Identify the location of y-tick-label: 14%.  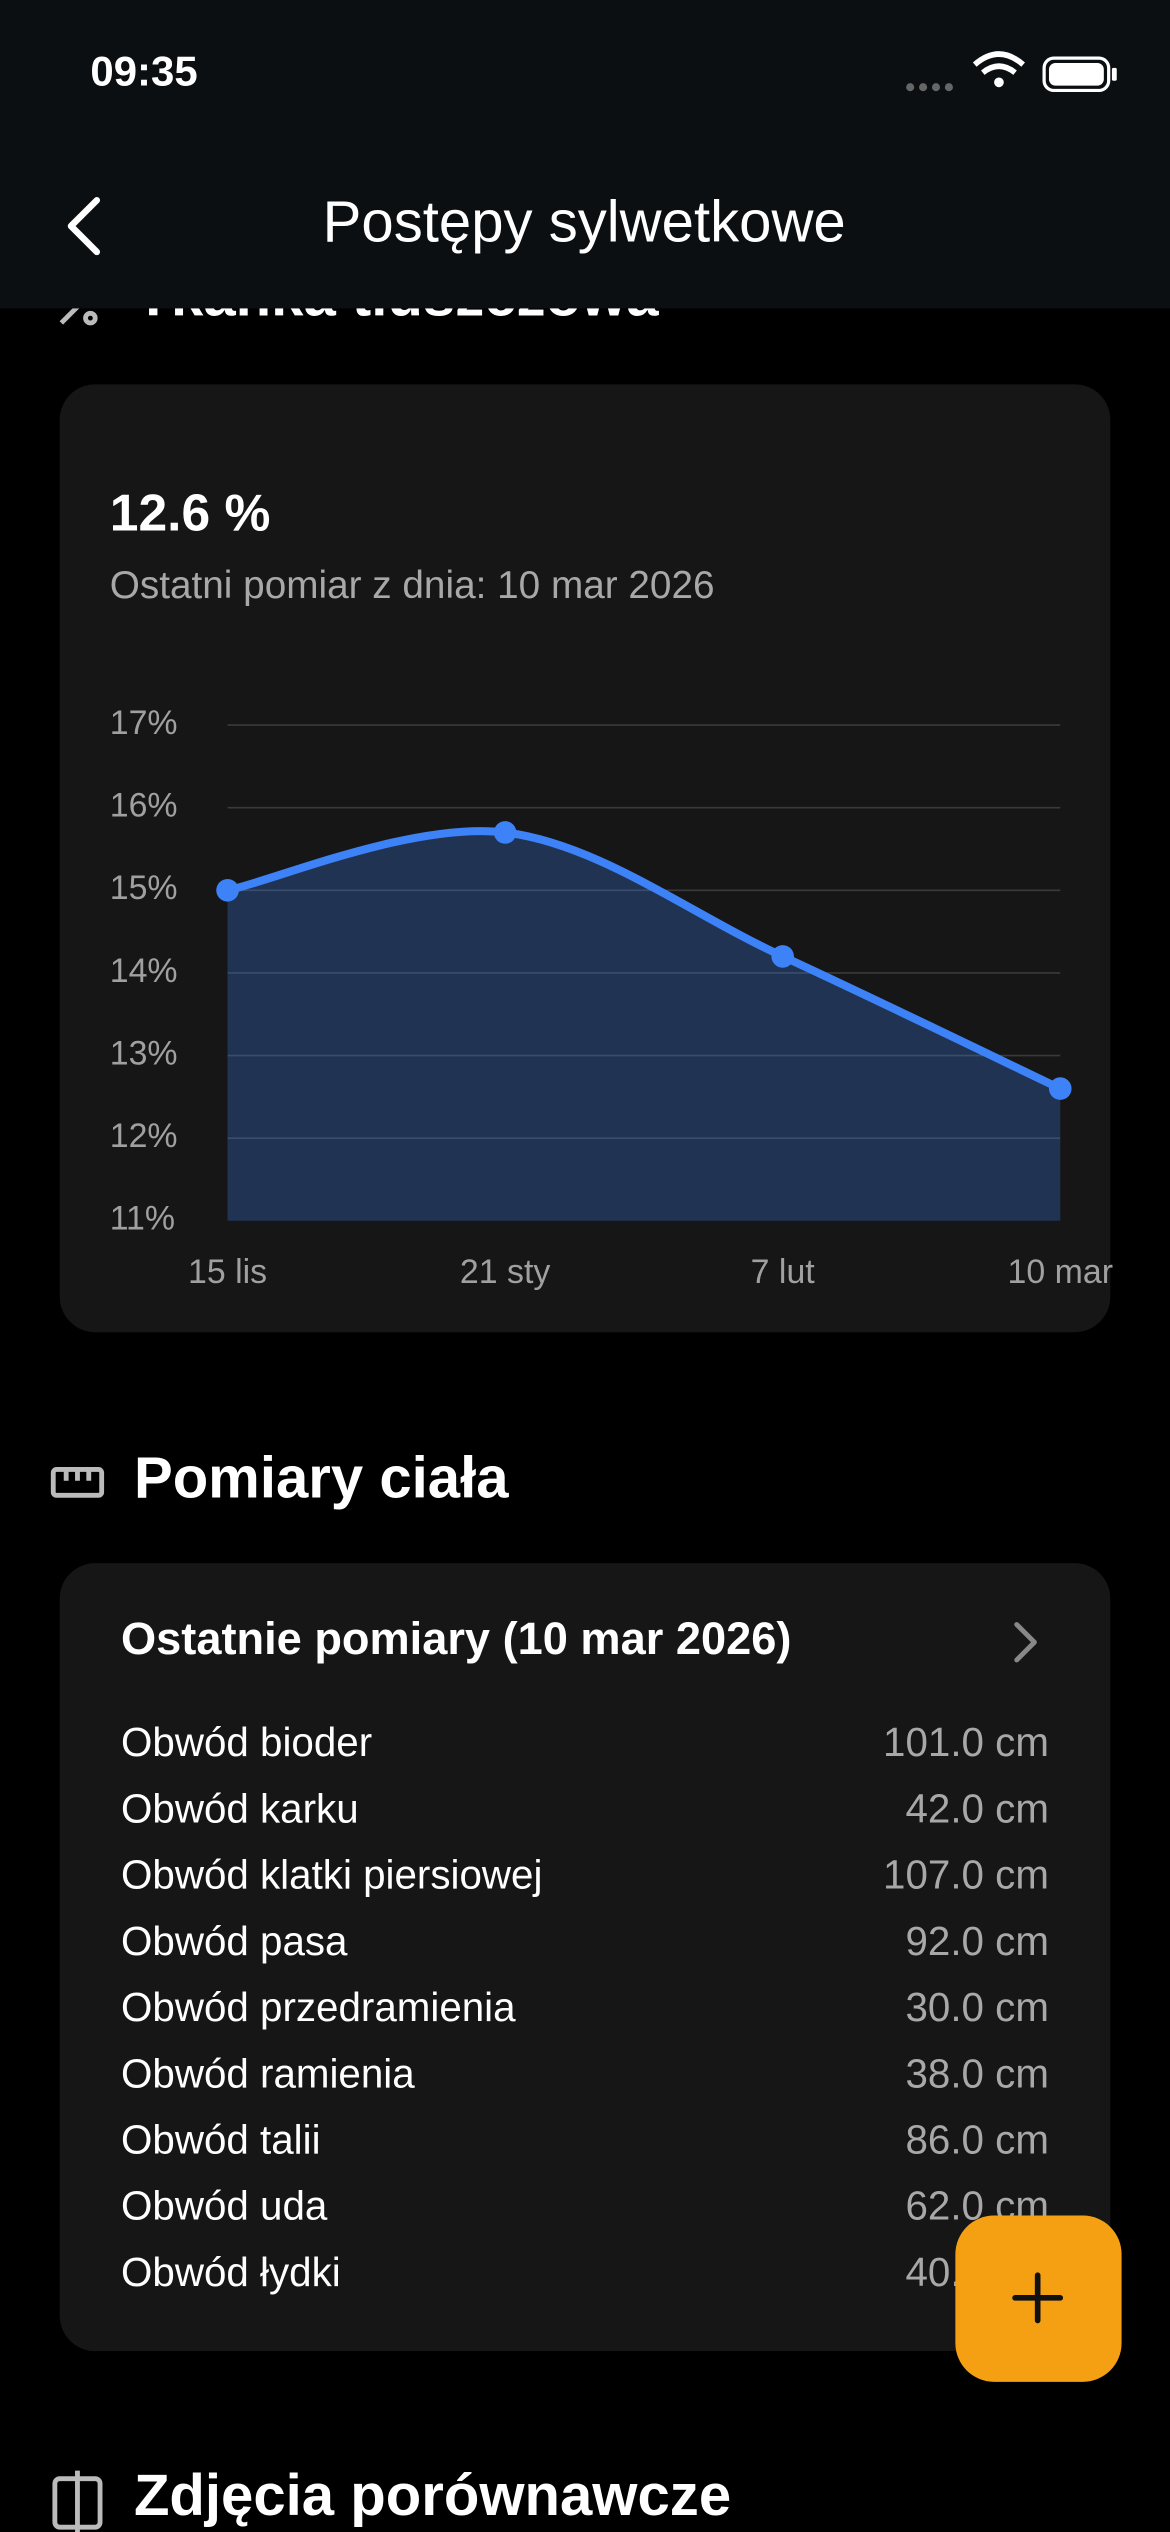
(144, 971).